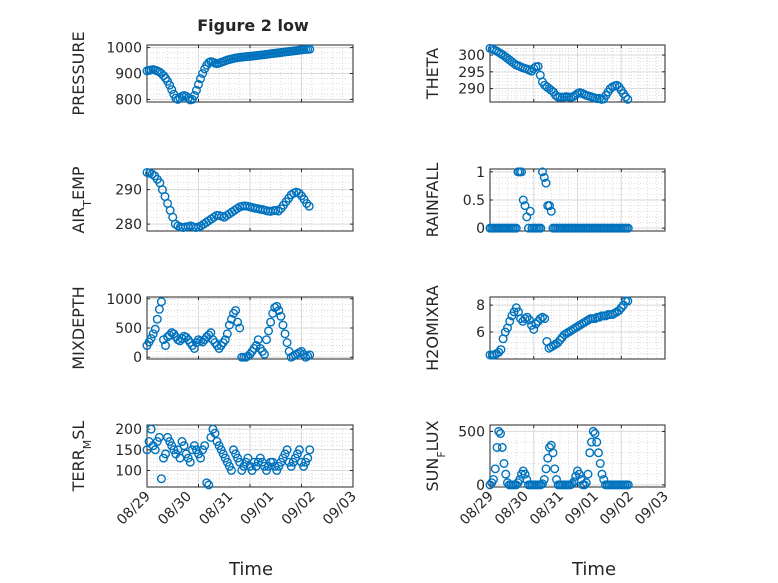 The height and width of the screenshot is (583, 778). I want to click on x-tick-label: 08/30, so click(512, 509).